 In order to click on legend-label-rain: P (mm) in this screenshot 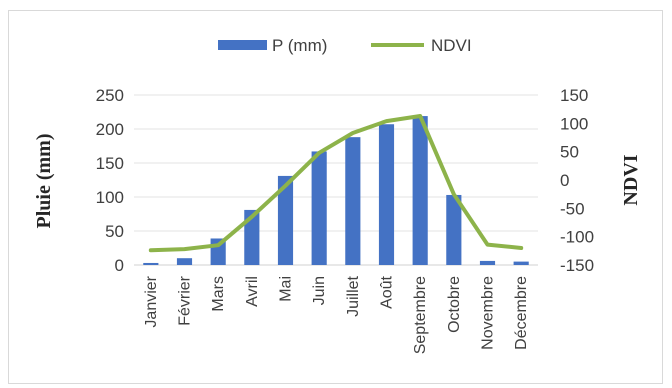, I will do `click(299, 45)`.